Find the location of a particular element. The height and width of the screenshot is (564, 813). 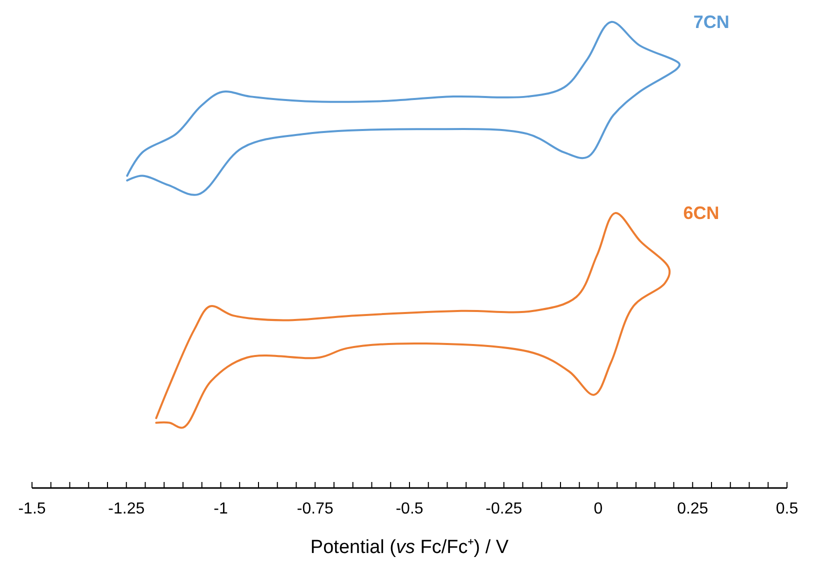

x-tick-label: -1.25 is located at coordinates (126, 509).